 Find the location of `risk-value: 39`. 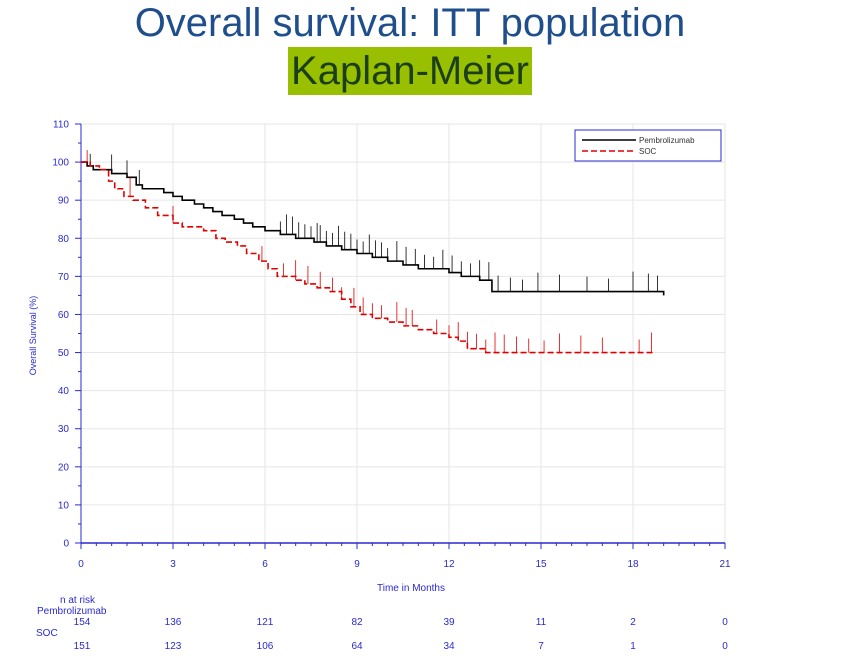

risk-value: 39 is located at coordinates (449, 622).